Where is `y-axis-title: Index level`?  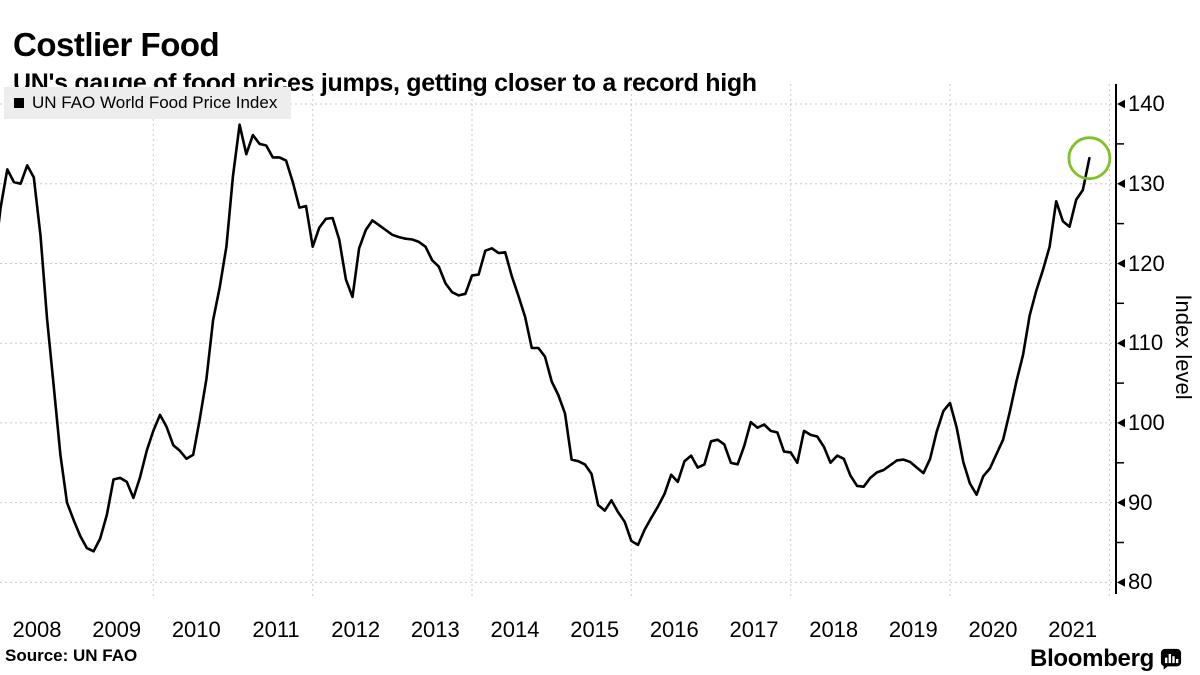
y-axis-title: Index level is located at coordinates (1183, 347).